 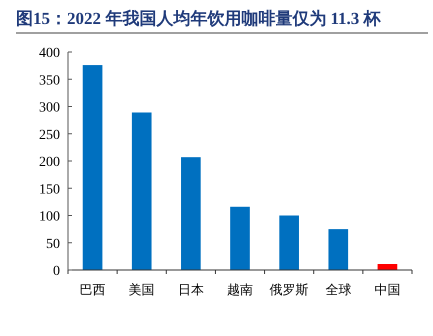 I want to click on y-tick-label: 250, so click(x=49, y=135).